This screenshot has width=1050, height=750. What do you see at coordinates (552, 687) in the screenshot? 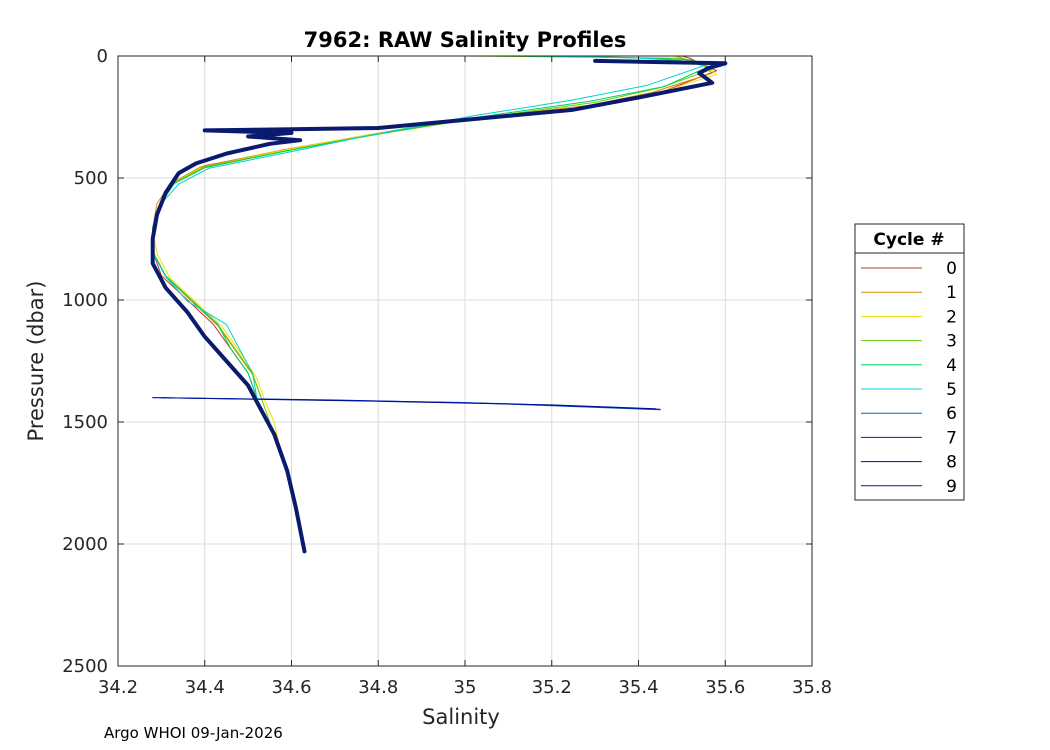
I see `x-tick-label: 35.2` at bounding box center [552, 687].